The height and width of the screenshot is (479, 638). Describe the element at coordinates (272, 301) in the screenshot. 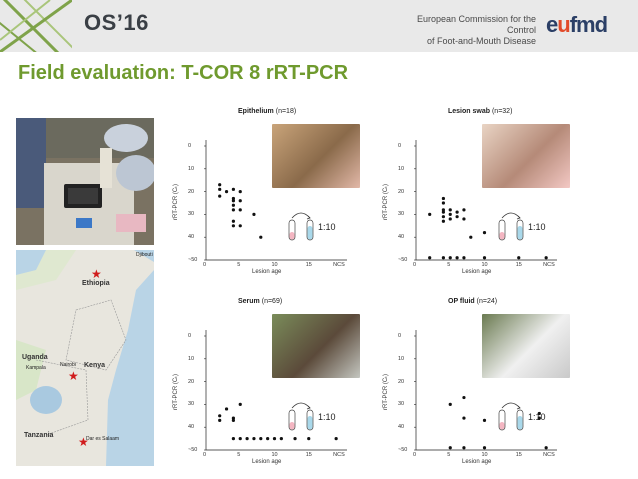

I see `plot-title-n: (n=69)` at that location.